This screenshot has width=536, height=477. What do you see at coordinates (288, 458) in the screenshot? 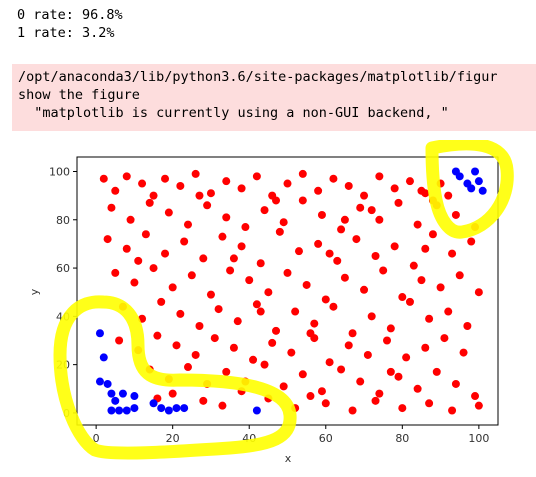
I see `x-axis-label: x` at bounding box center [288, 458].